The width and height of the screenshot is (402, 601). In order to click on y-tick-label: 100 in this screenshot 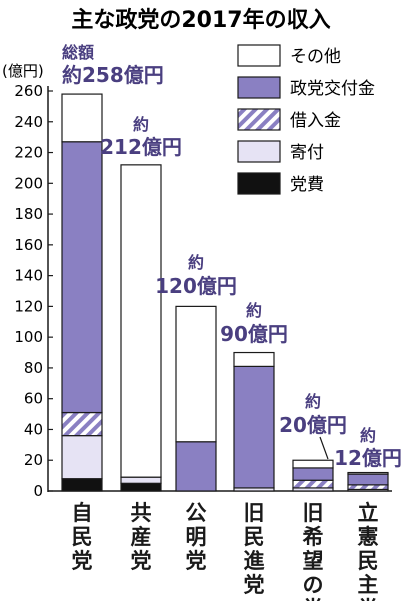, I will do `click(28, 337)`.